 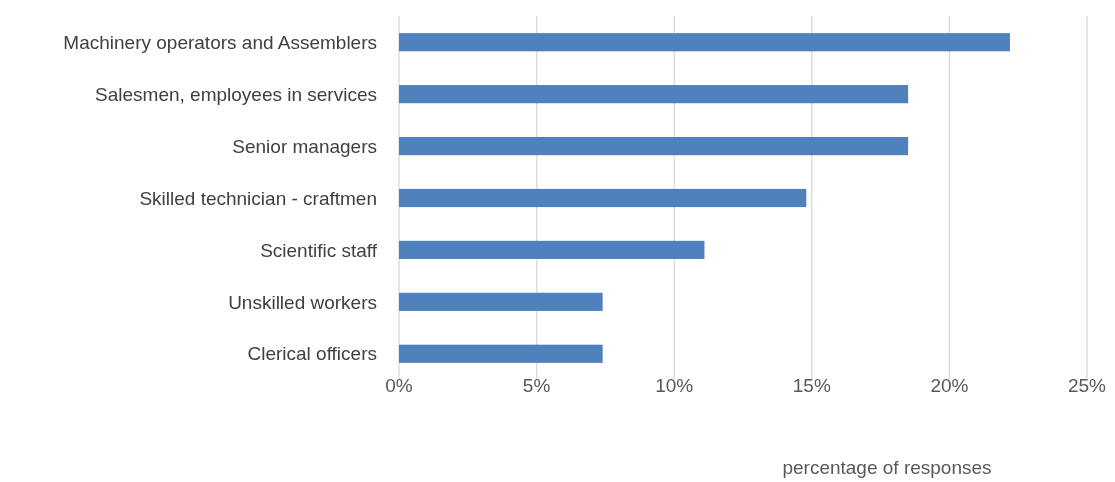 I want to click on y-tick-label: Scientific staff, so click(x=319, y=250).